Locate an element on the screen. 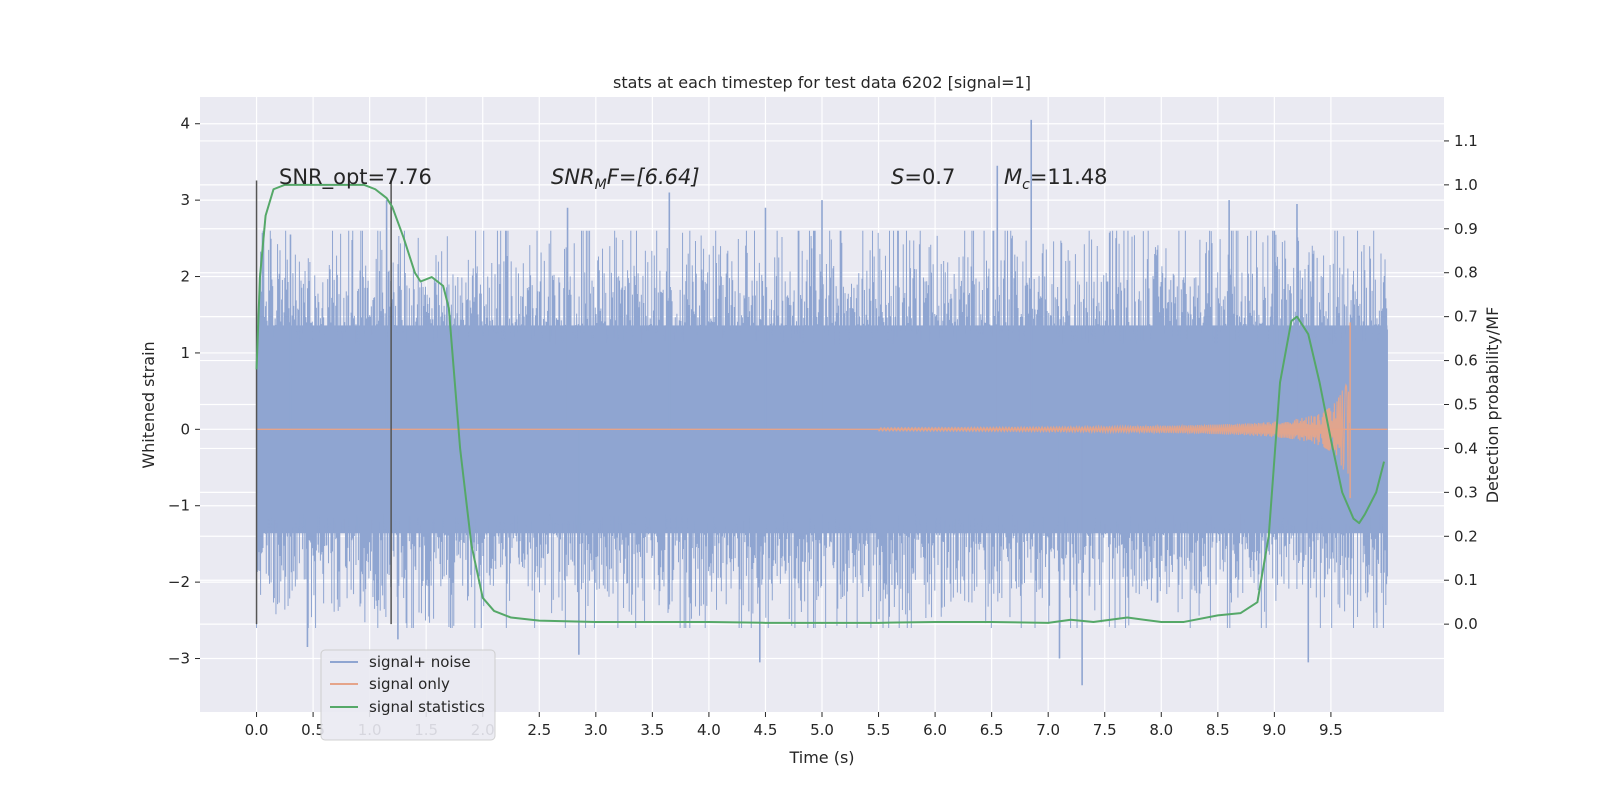 The image size is (1600, 800). annotation-mc-rest: =11.48 is located at coordinates (1069, 177).